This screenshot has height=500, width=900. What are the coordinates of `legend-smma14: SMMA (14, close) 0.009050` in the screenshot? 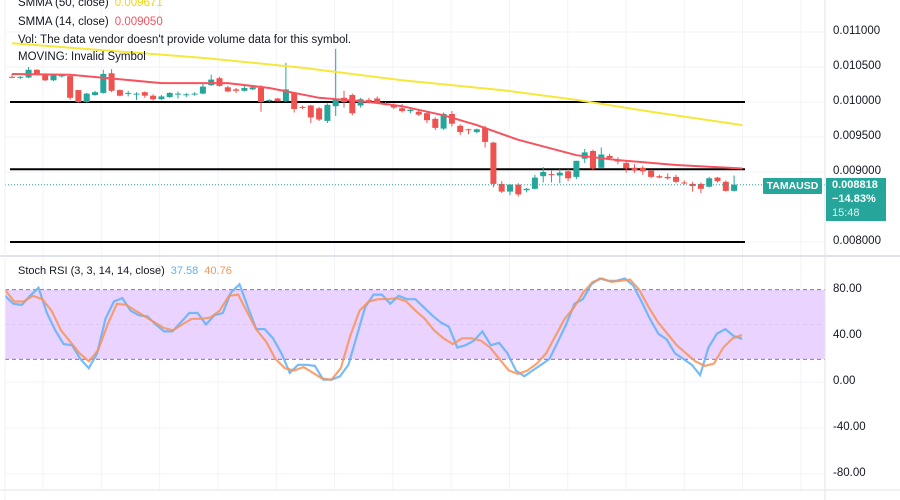 It's located at (90, 22).